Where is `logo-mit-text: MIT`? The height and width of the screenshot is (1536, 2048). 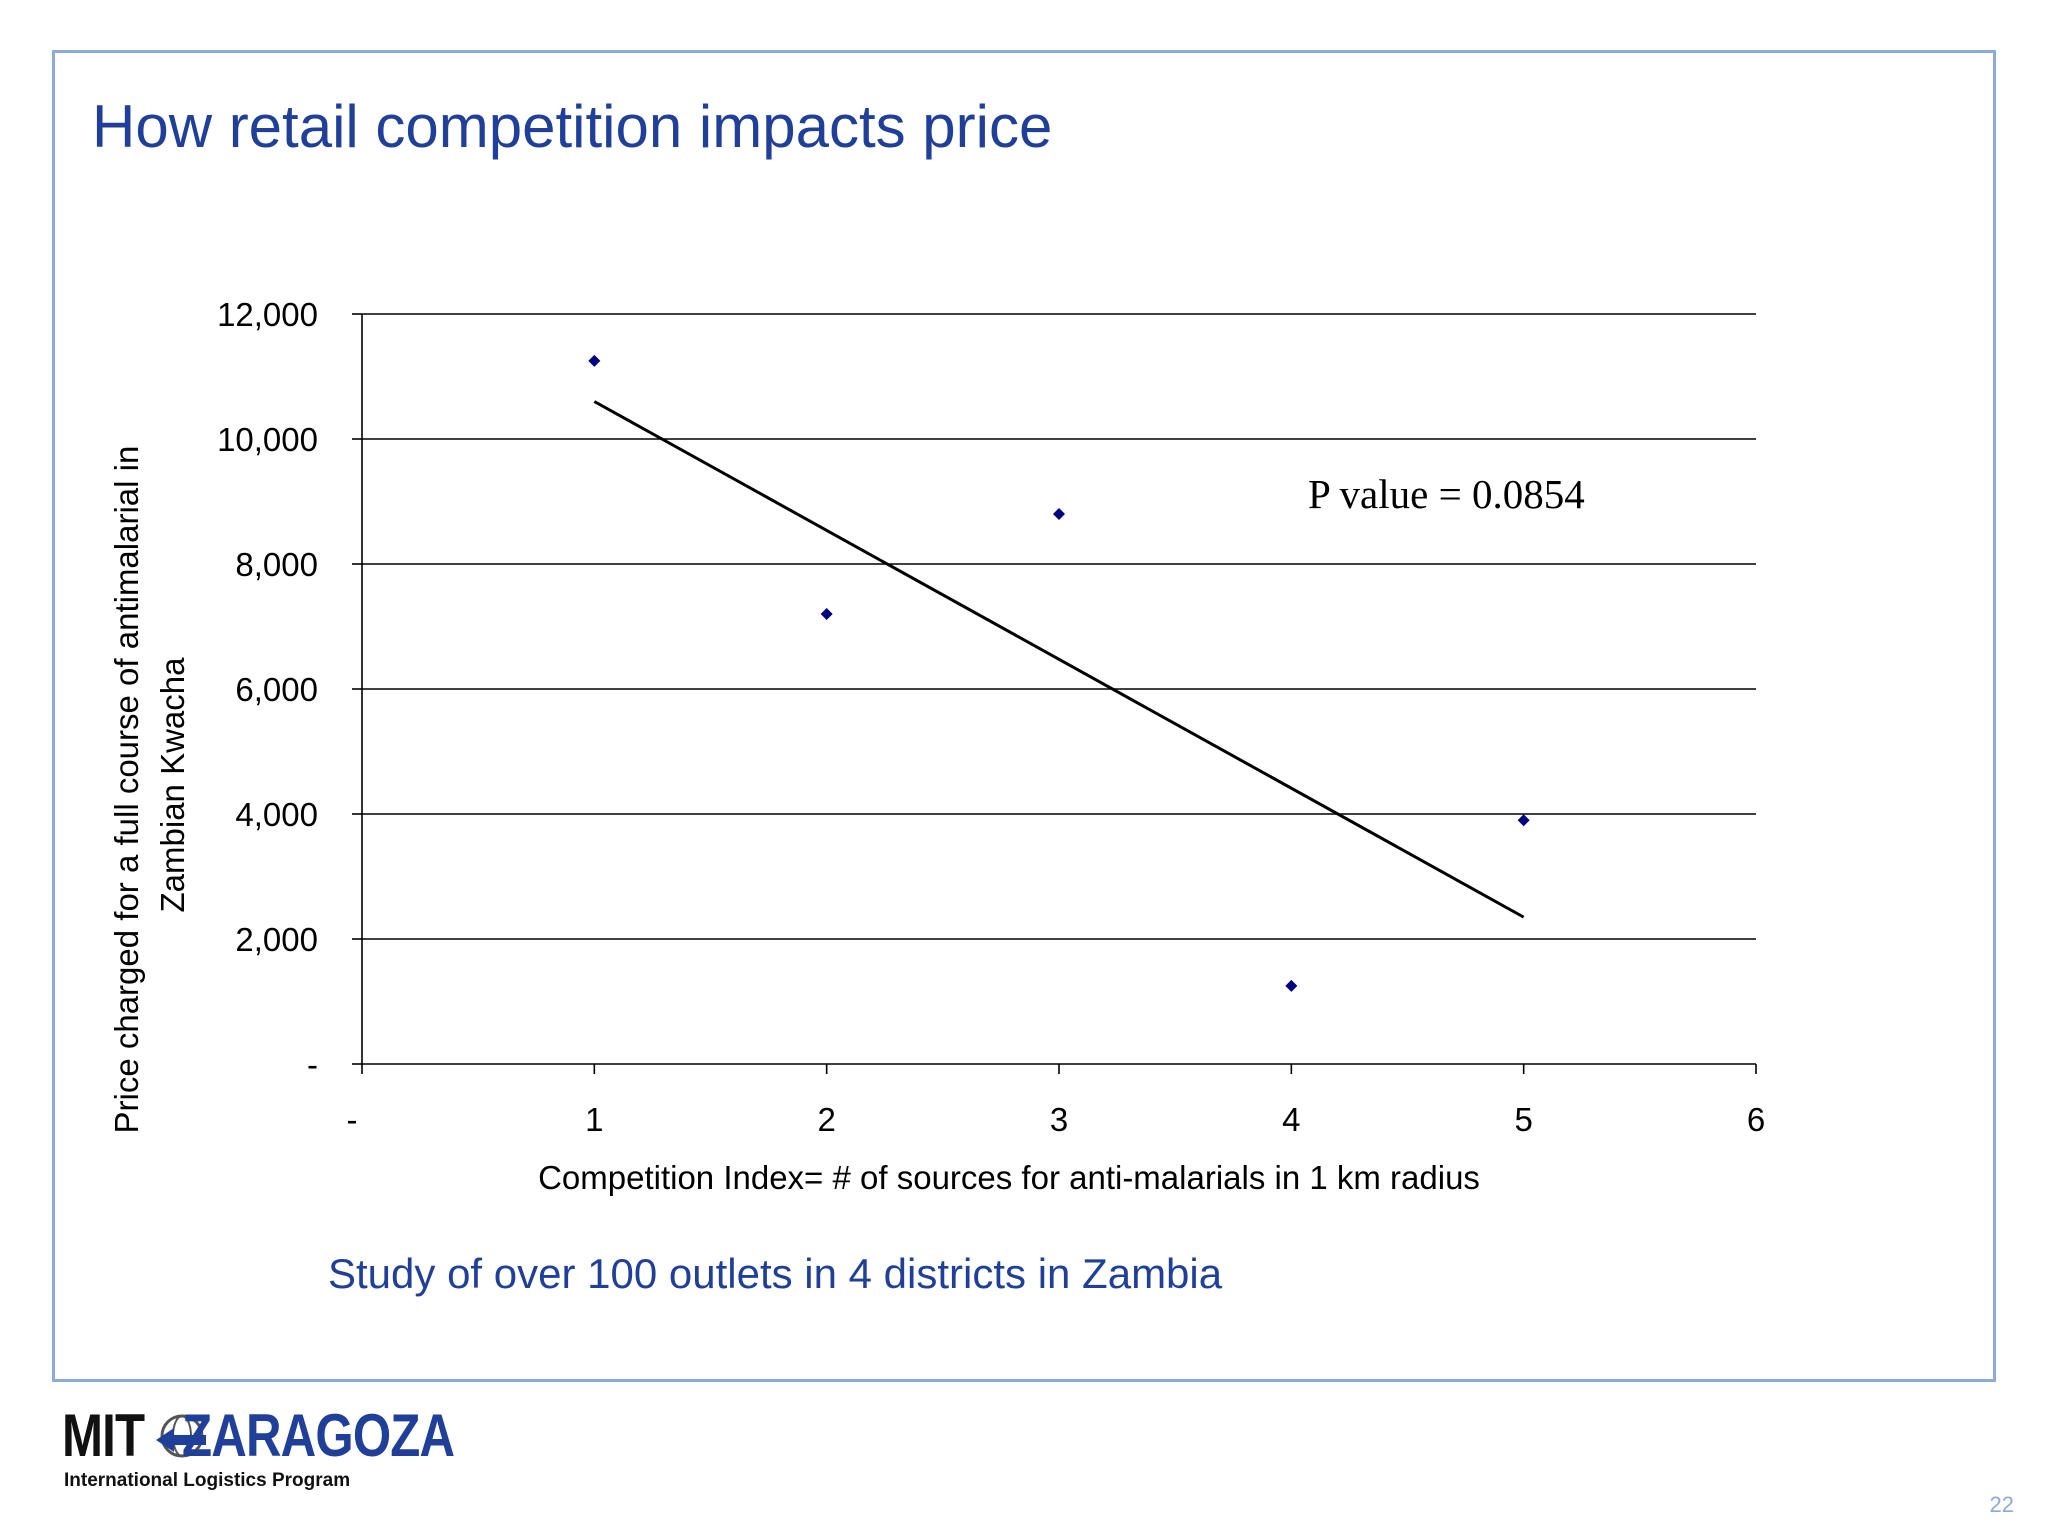 logo-mit-text: MIT is located at coordinates (103, 1435).